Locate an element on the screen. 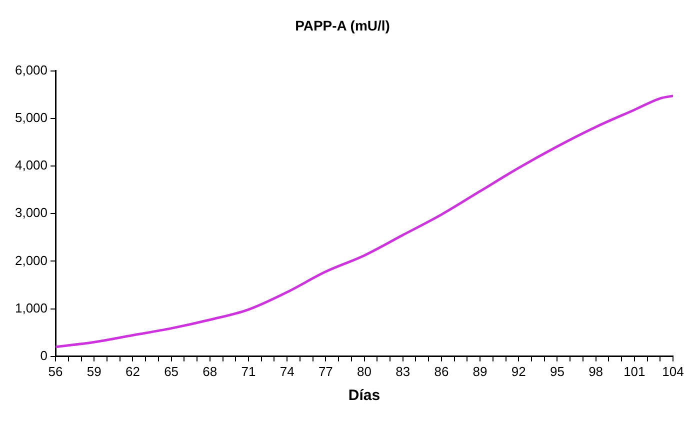 Image resolution: width=695 pixels, height=421 pixels. y-tick-label: 6,000 is located at coordinates (31, 70).